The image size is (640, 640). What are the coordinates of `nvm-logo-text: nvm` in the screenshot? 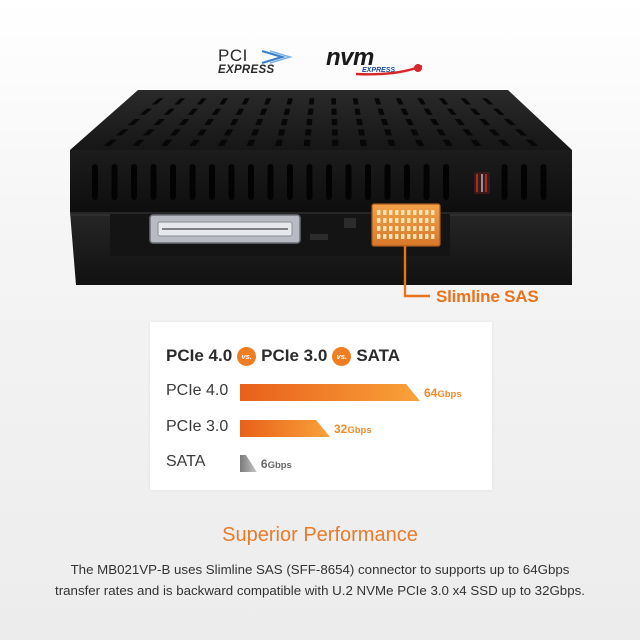 It's located at (350, 57).